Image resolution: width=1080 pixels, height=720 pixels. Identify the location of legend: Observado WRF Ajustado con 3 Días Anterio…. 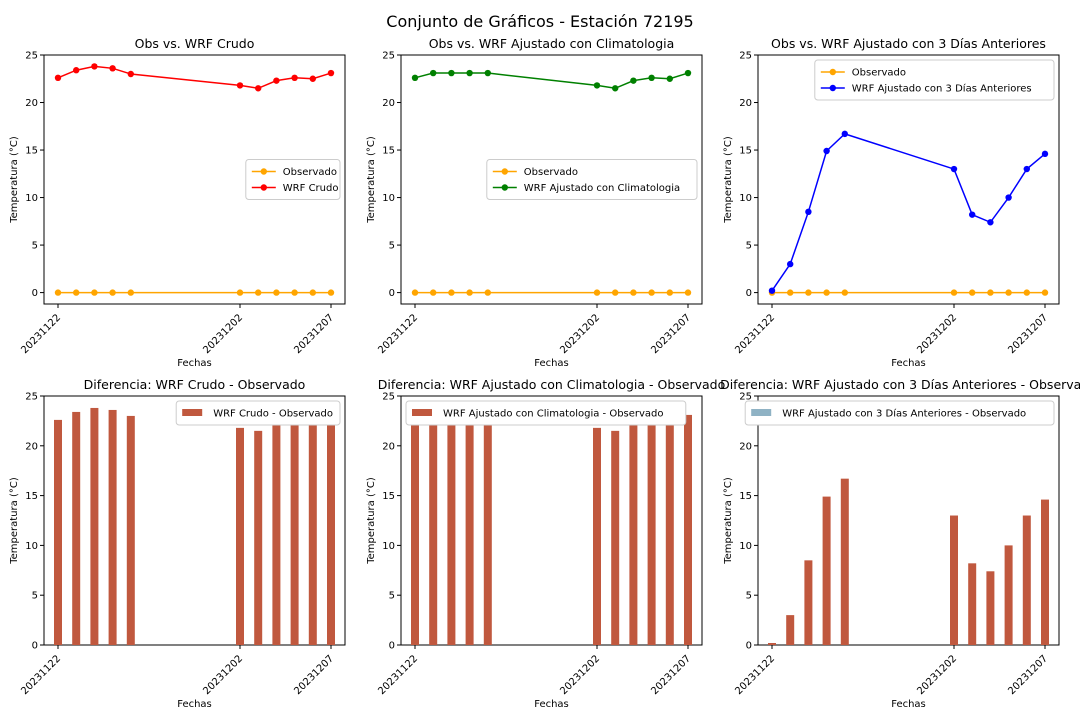
(934, 80).